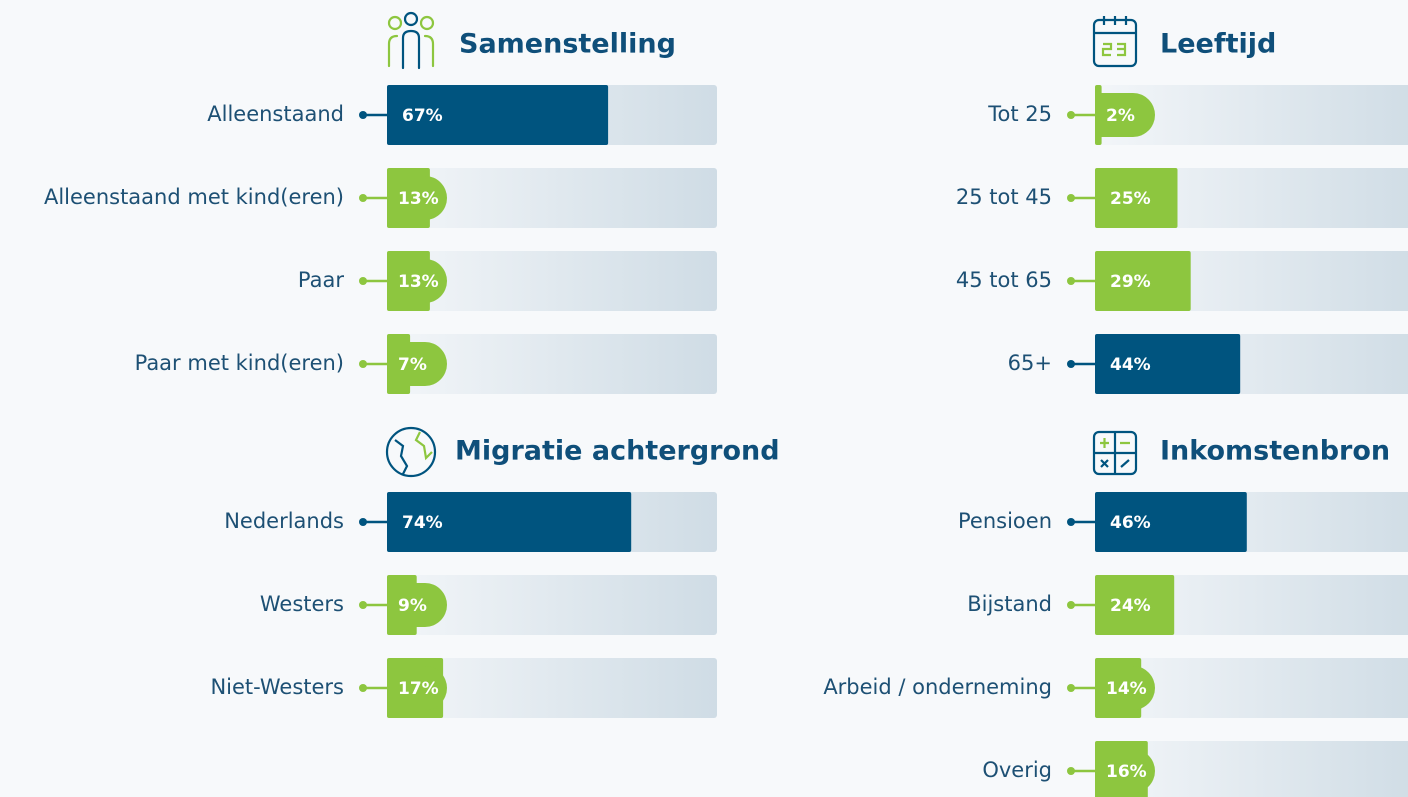 Image resolution: width=1408 pixels, height=797 pixels. What do you see at coordinates (1130, 606) in the screenshot?
I see `value-label: 24%` at bounding box center [1130, 606].